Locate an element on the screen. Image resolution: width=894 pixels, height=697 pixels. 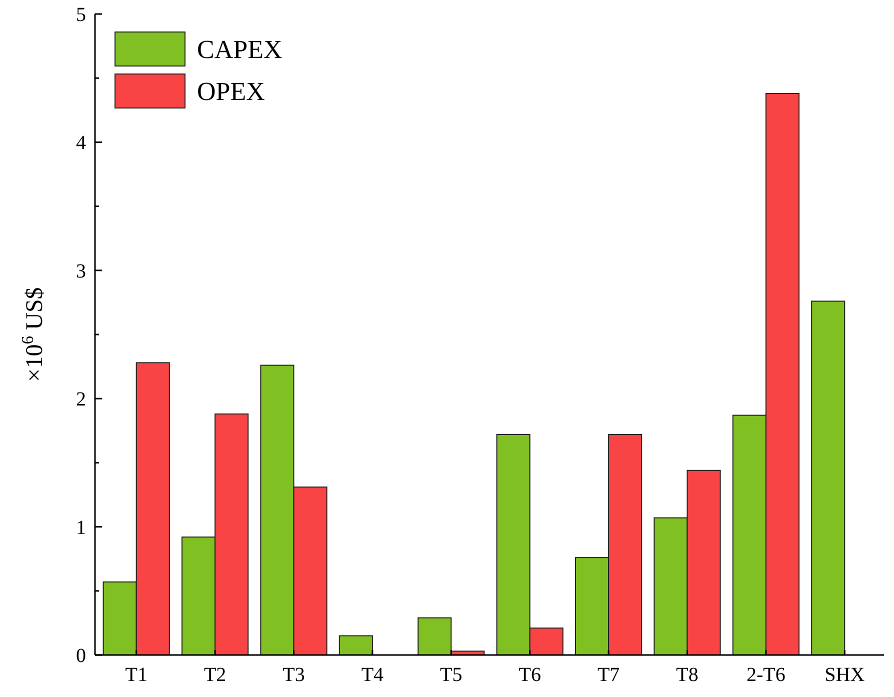
x-tick-label: 2-T6 is located at coordinates (766, 675).